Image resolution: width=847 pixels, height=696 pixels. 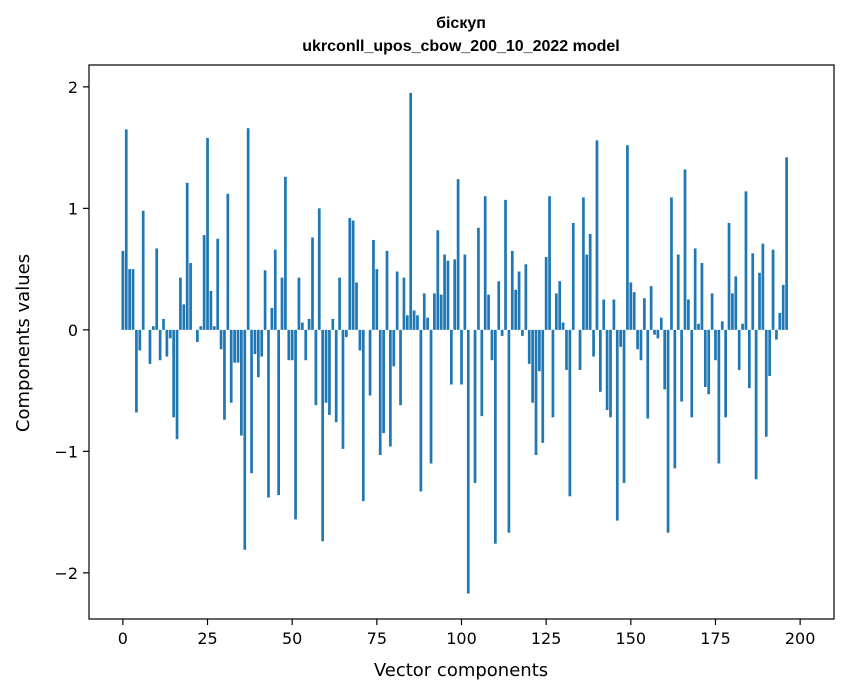 I want to click on y-axis-label: Components values, so click(x=23, y=343).